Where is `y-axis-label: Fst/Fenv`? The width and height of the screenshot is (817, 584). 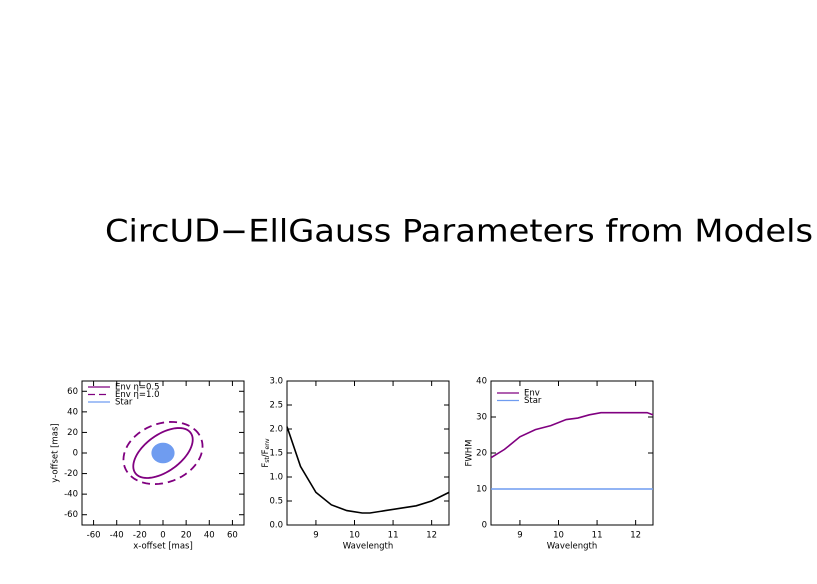 y-axis-label: Fst/Fenv is located at coordinates (266, 453).